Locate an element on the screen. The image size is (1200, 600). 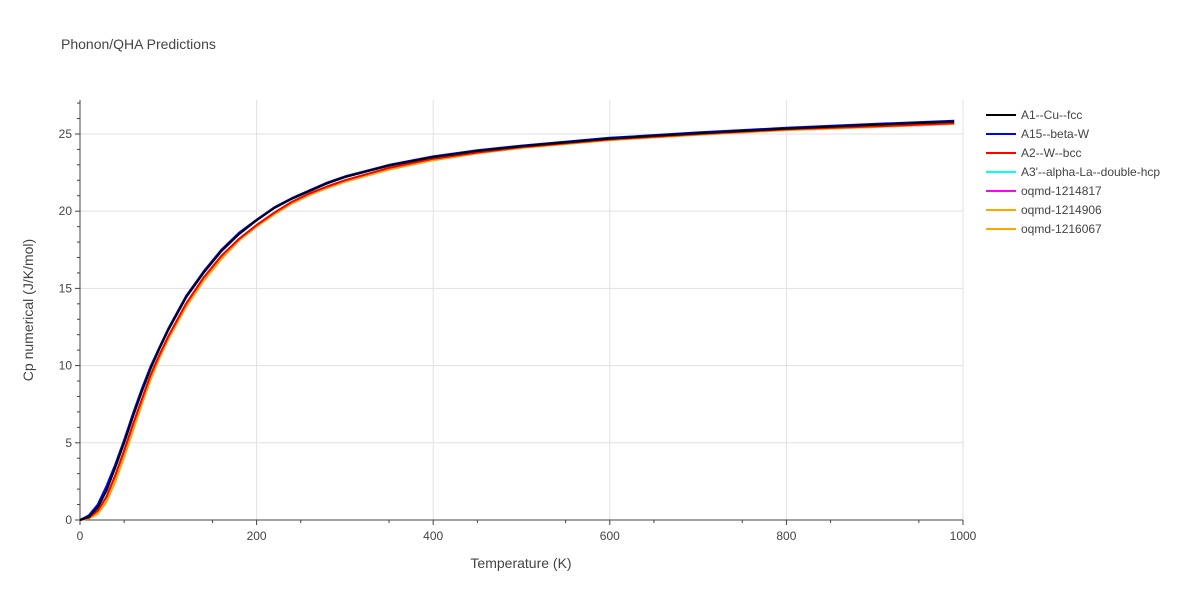
legend-label: oqmd-1214906 is located at coordinates (1061, 210).